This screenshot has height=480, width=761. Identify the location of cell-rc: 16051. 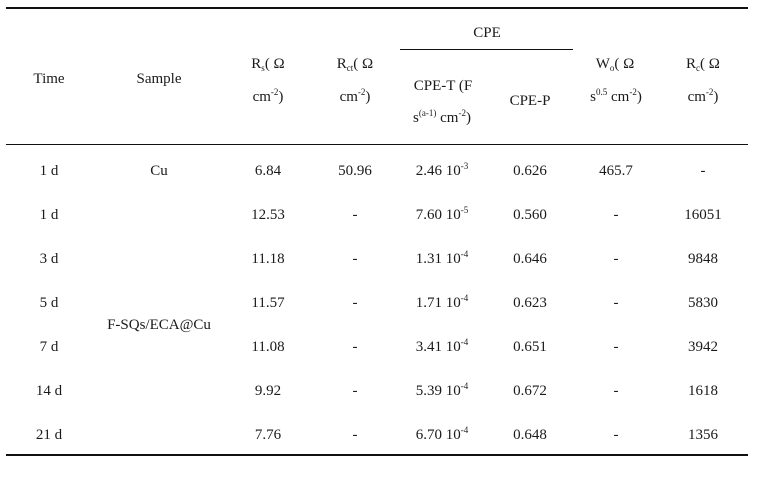
(703, 215).